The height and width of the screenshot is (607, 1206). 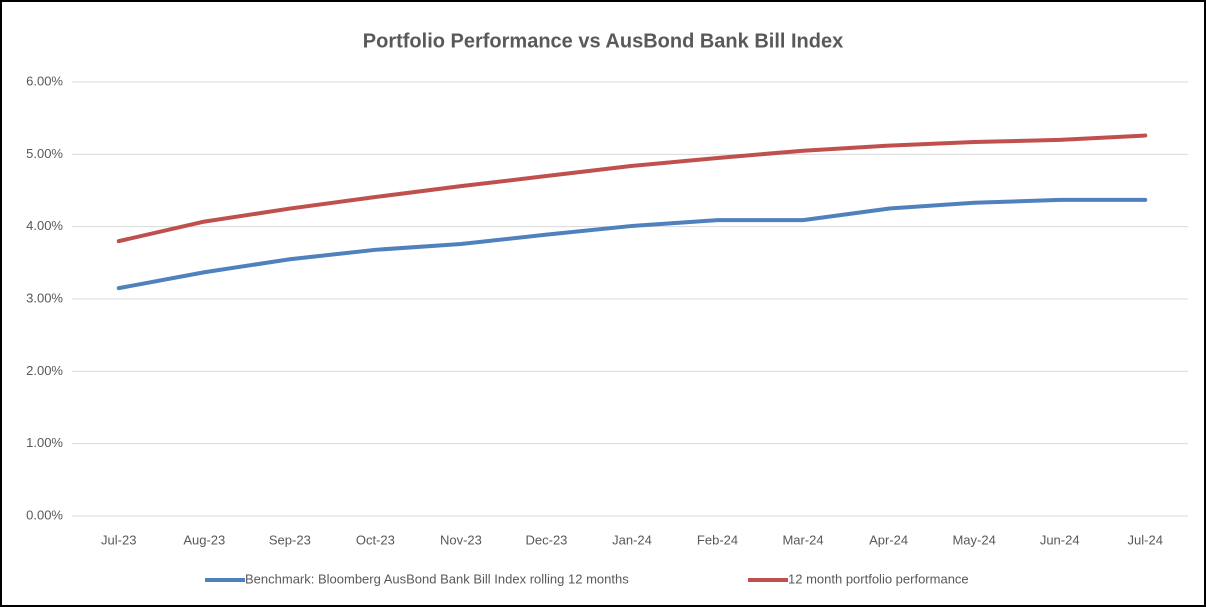 I want to click on x-tick-label: Mar-24, so click(x=802, y=539).